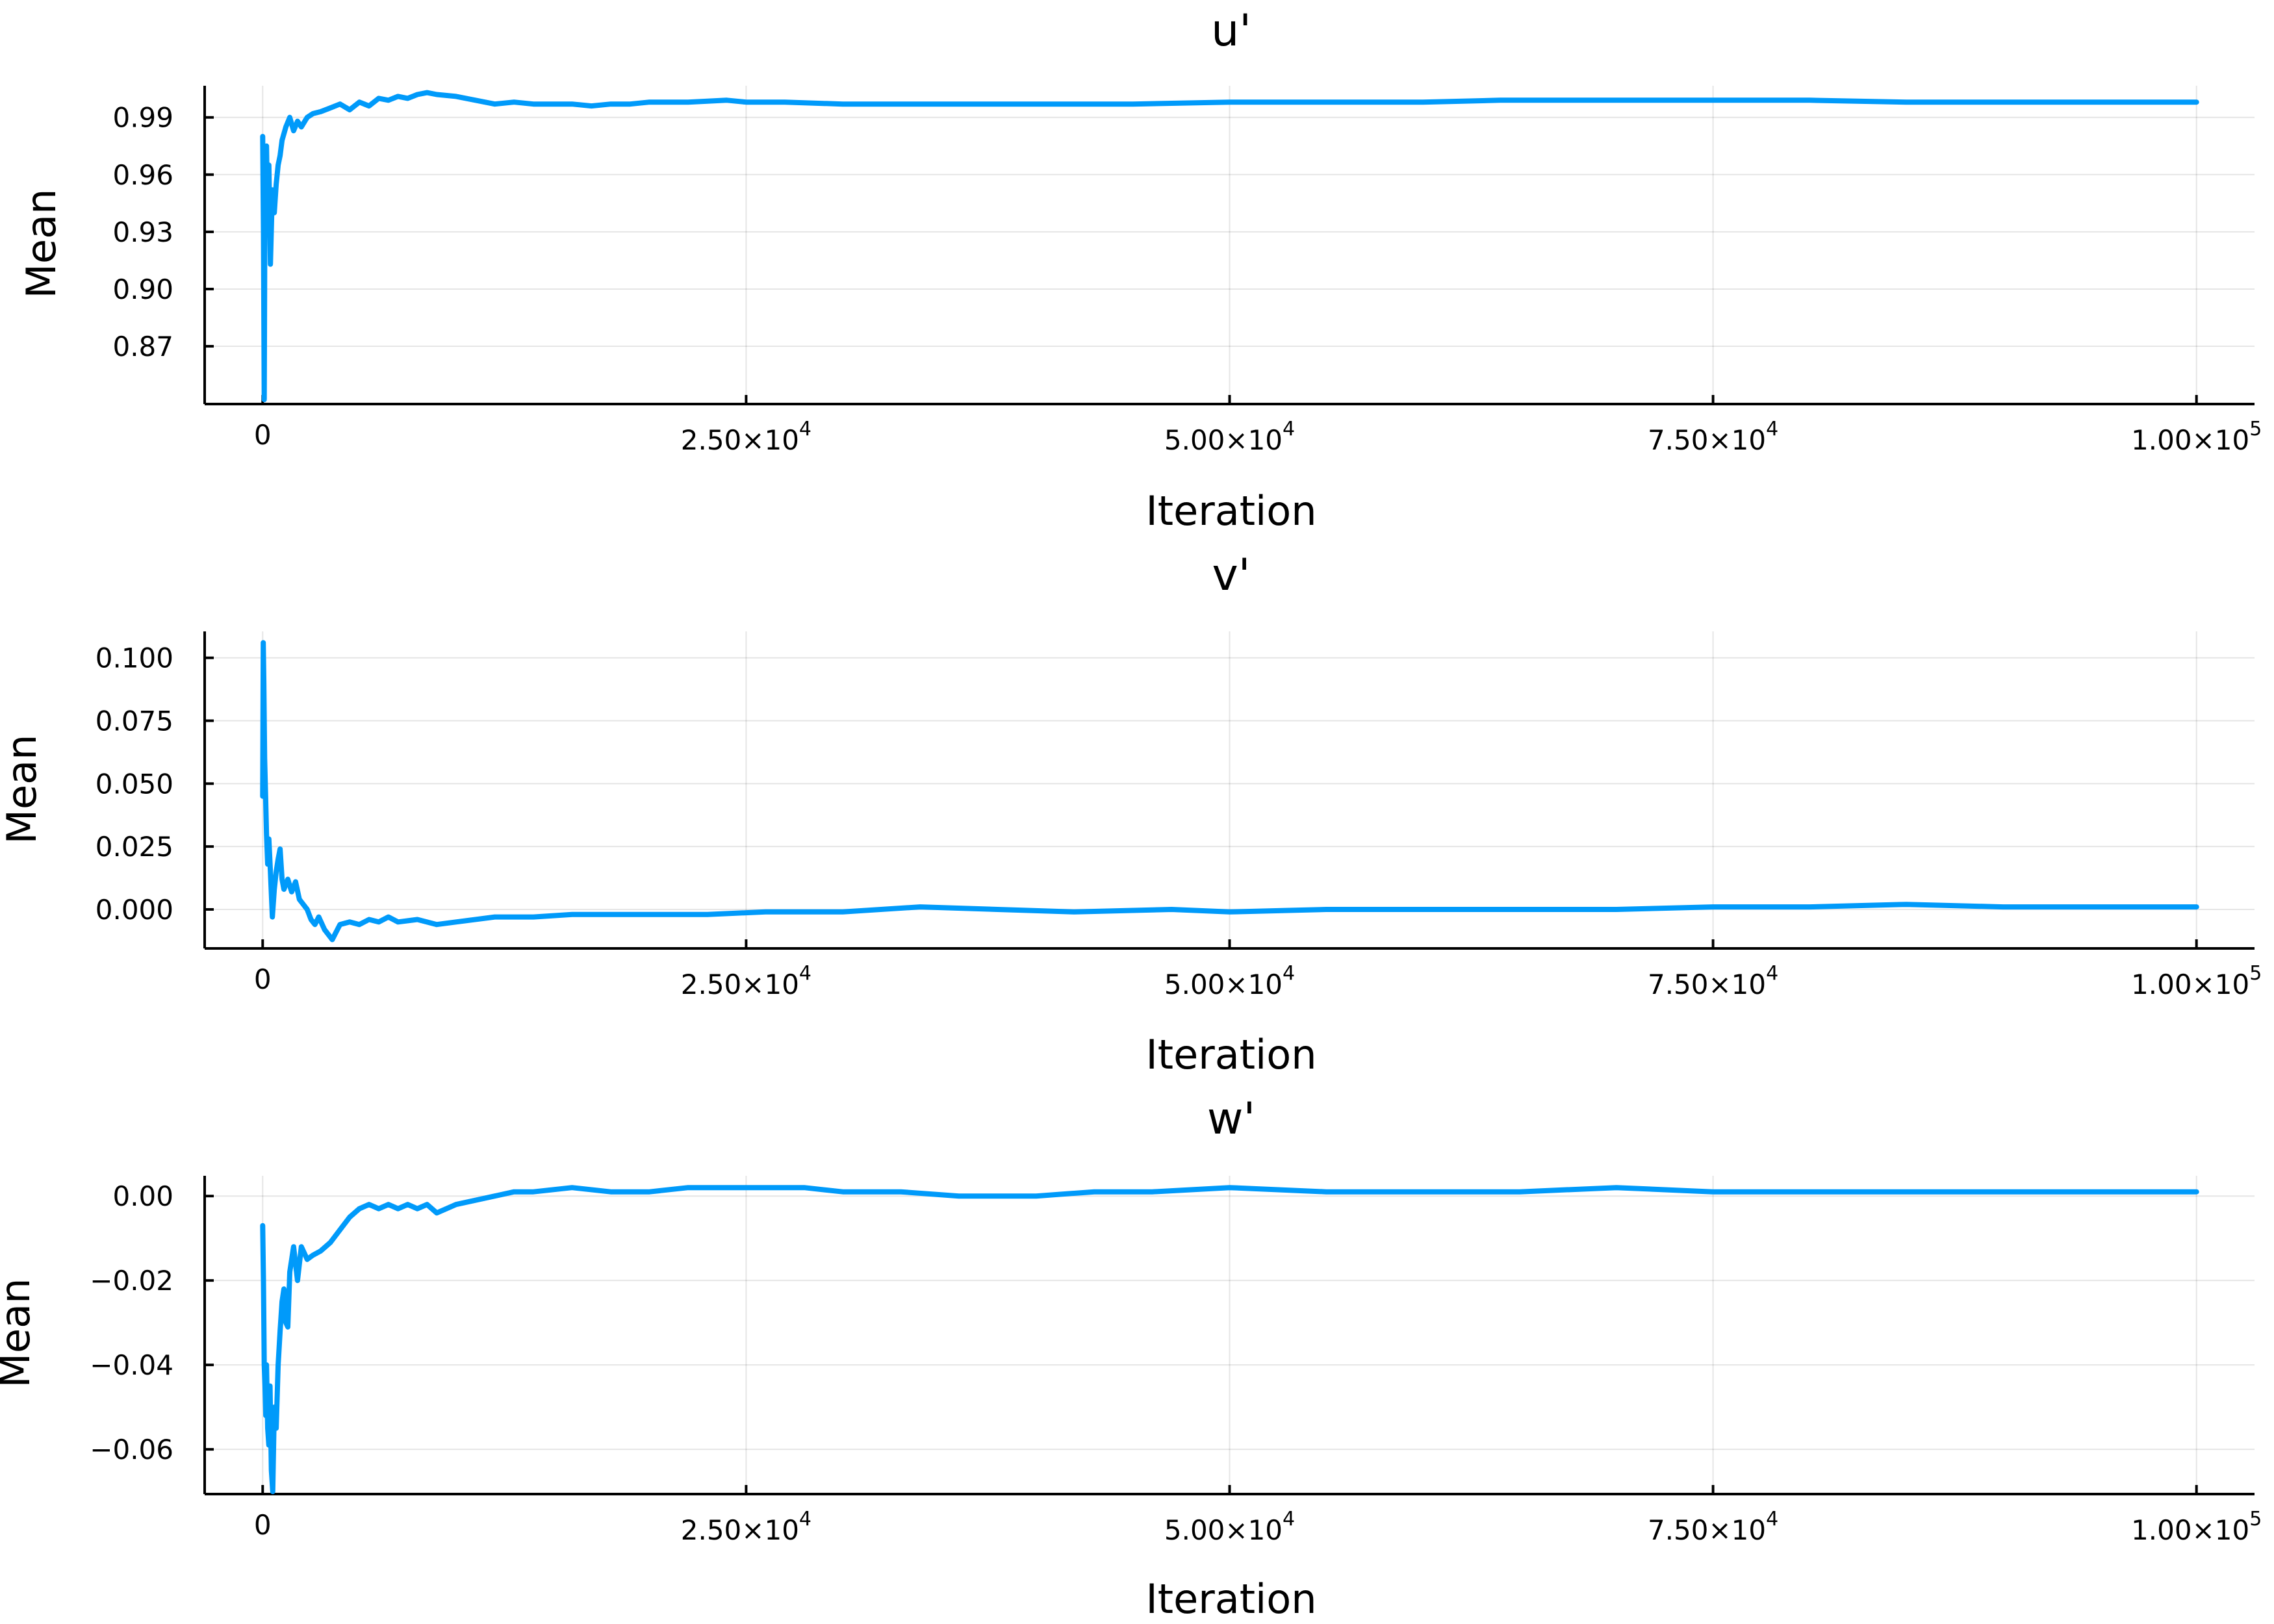 The width and height of the screenshot is (2274, 1624). What do you see at coordinates (142, 289) in the screenshot?
I see `y-tick-label: 0.90` at bounding box center [142, 289].